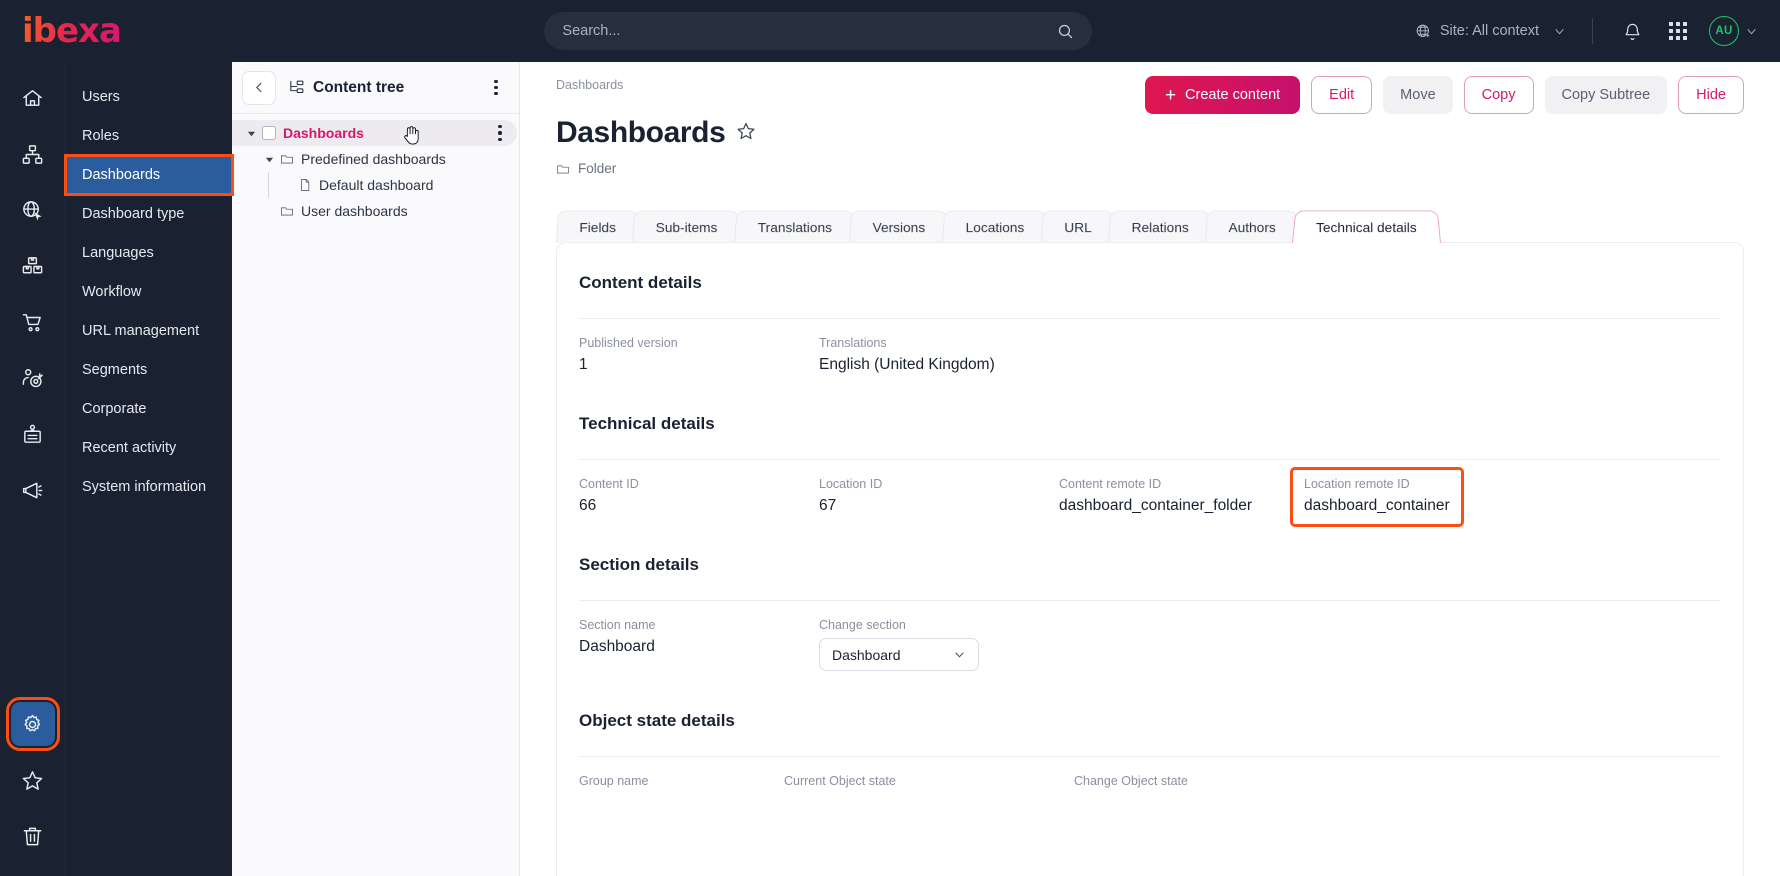 The height and width of the screenshot is (876, 1780). What do you see at coordinates (866, 654) in the screenshot?
I see `select-value: Dashboard` at bounding box center [866, 654].